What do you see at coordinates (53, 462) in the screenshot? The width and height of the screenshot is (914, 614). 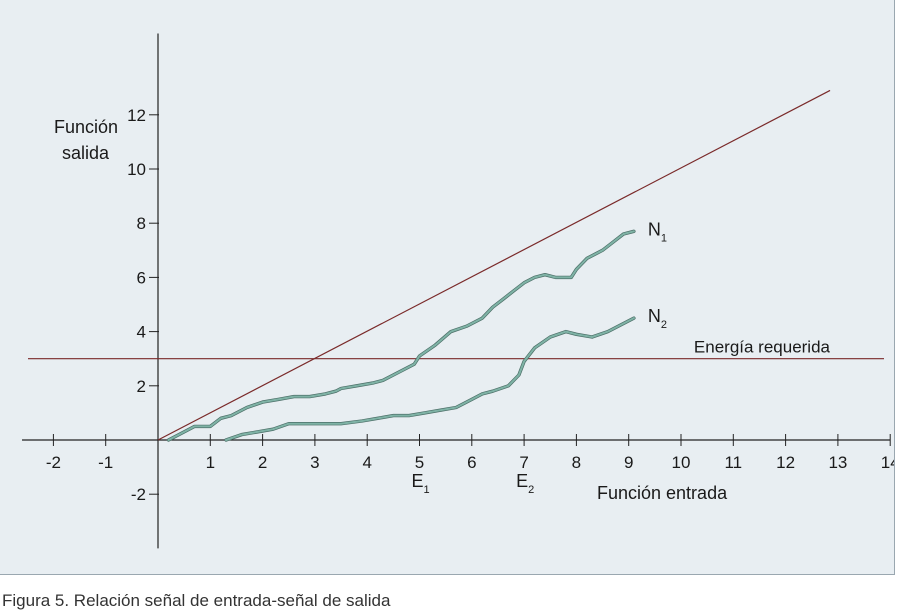 I see `x-tick-label: -2` at bounding box center [53, 462].